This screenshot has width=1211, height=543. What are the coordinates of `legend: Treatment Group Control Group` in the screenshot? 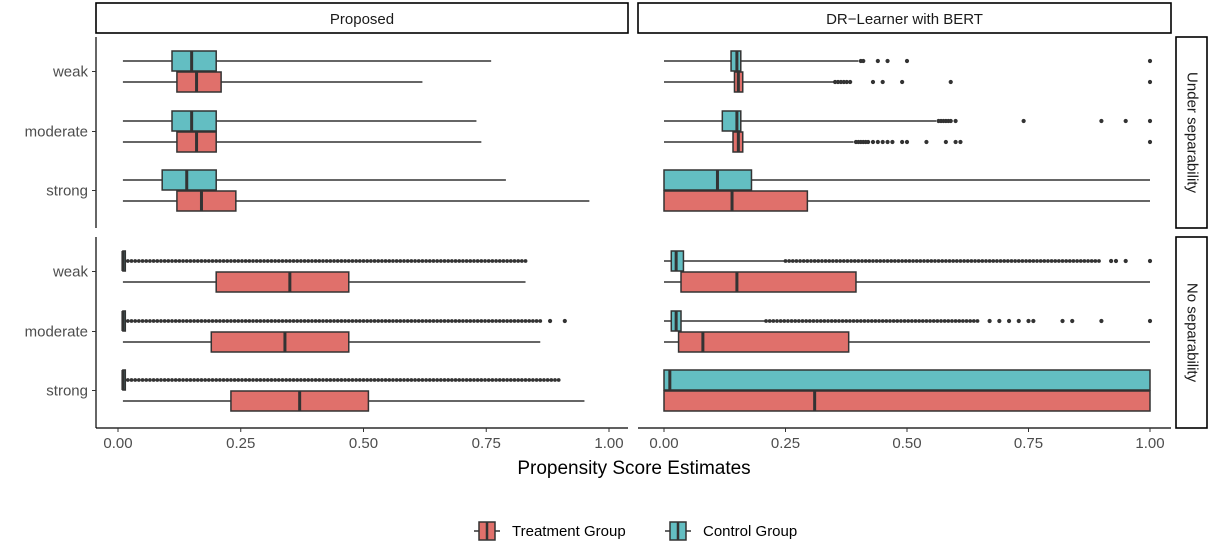 It's located at (635, 531).